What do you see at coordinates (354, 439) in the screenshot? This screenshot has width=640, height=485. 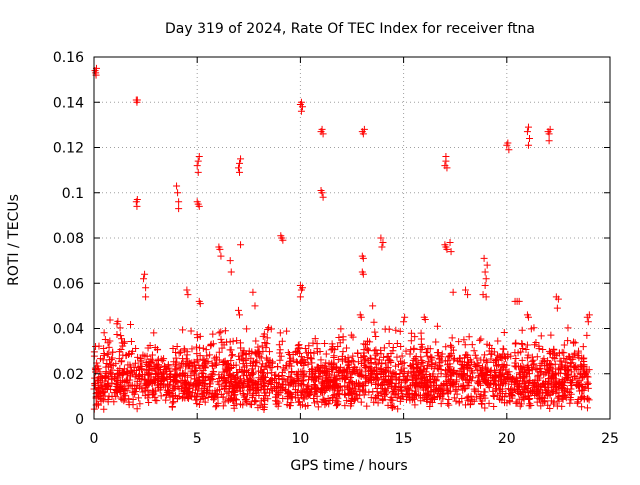 I see `x-tick-labels: 0 5 10 15 20 25` at bounding box center [354, 439].